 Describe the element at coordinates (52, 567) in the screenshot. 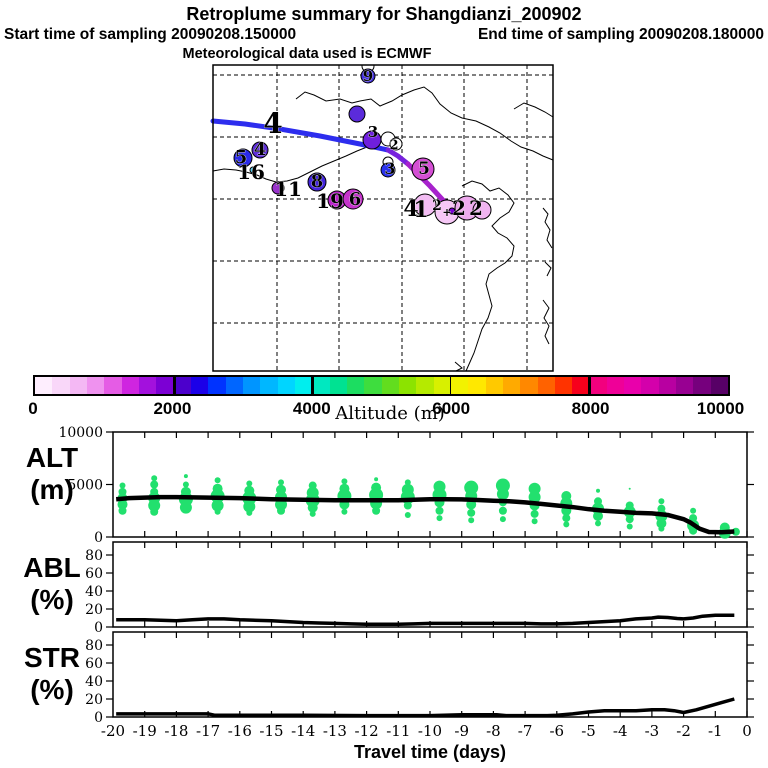

I see `panel-name-label: ABL` at that location.